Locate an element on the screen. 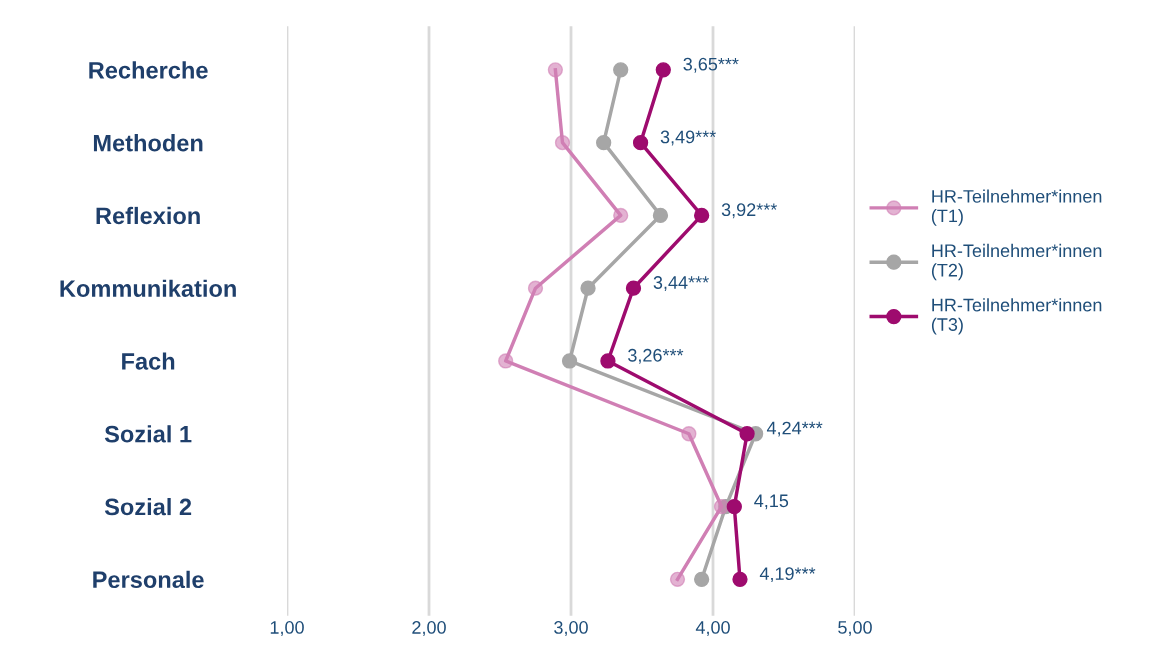 Image resolution: width=1150 pixels, height=655 pixels. x-tick-label: 4,00 is located at coordinates (712, 628).